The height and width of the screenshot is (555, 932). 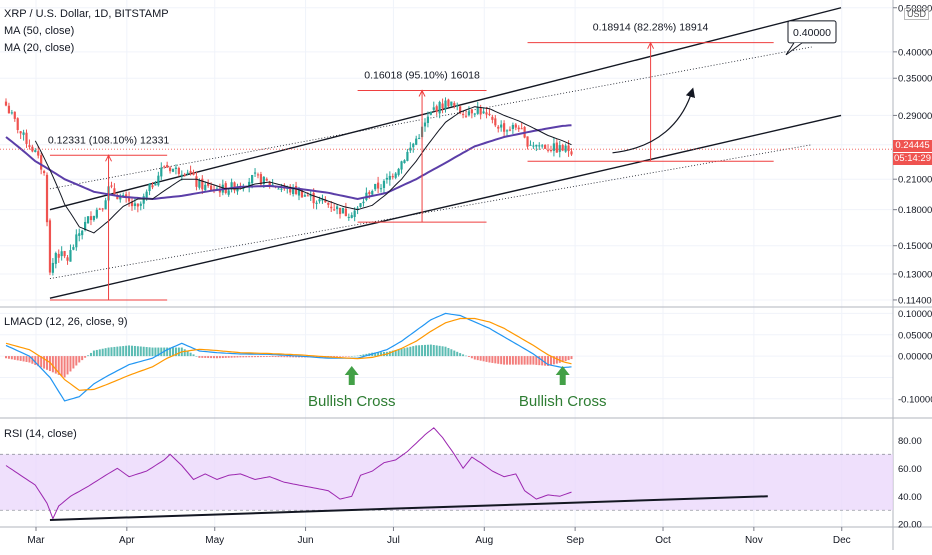 I want to click on x-tick-label: Jun, so click(x=305, y=540).